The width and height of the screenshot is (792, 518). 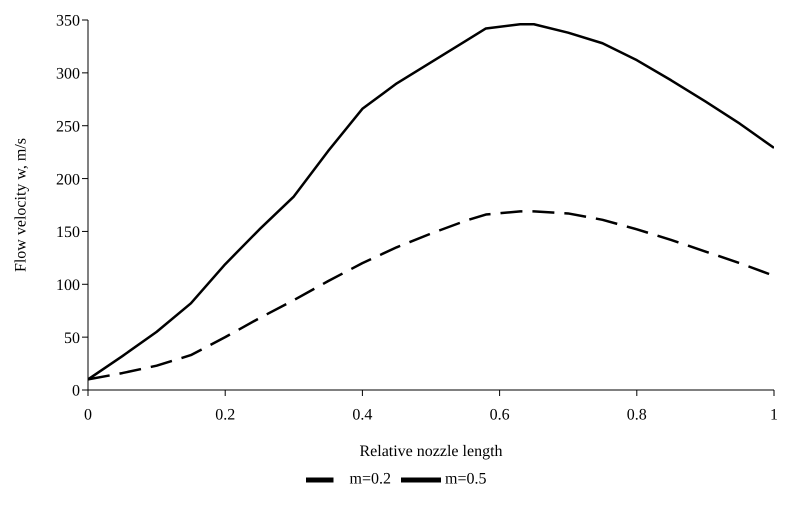 I want to click on x-tick-label: 1, so click(x=774, y=415).